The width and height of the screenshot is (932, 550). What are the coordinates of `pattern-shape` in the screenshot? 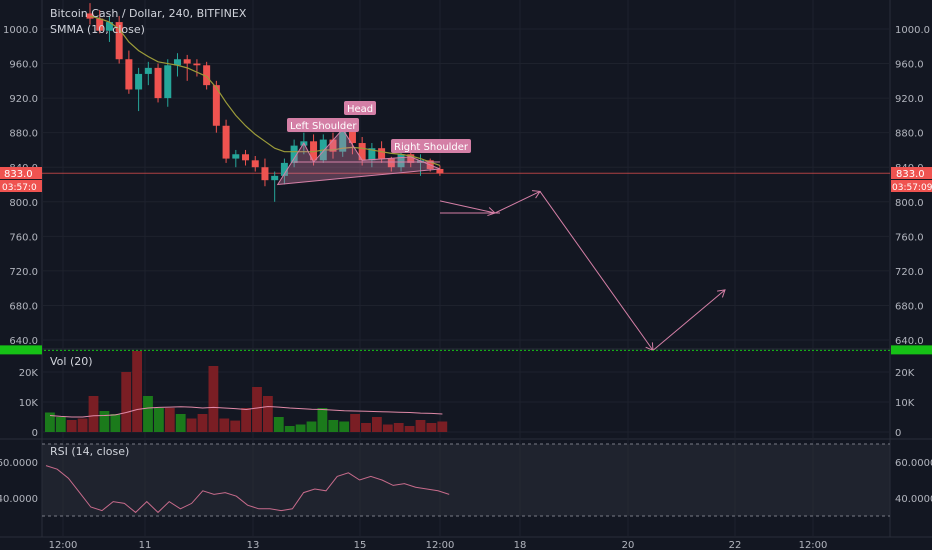 It's located at (358, 157).